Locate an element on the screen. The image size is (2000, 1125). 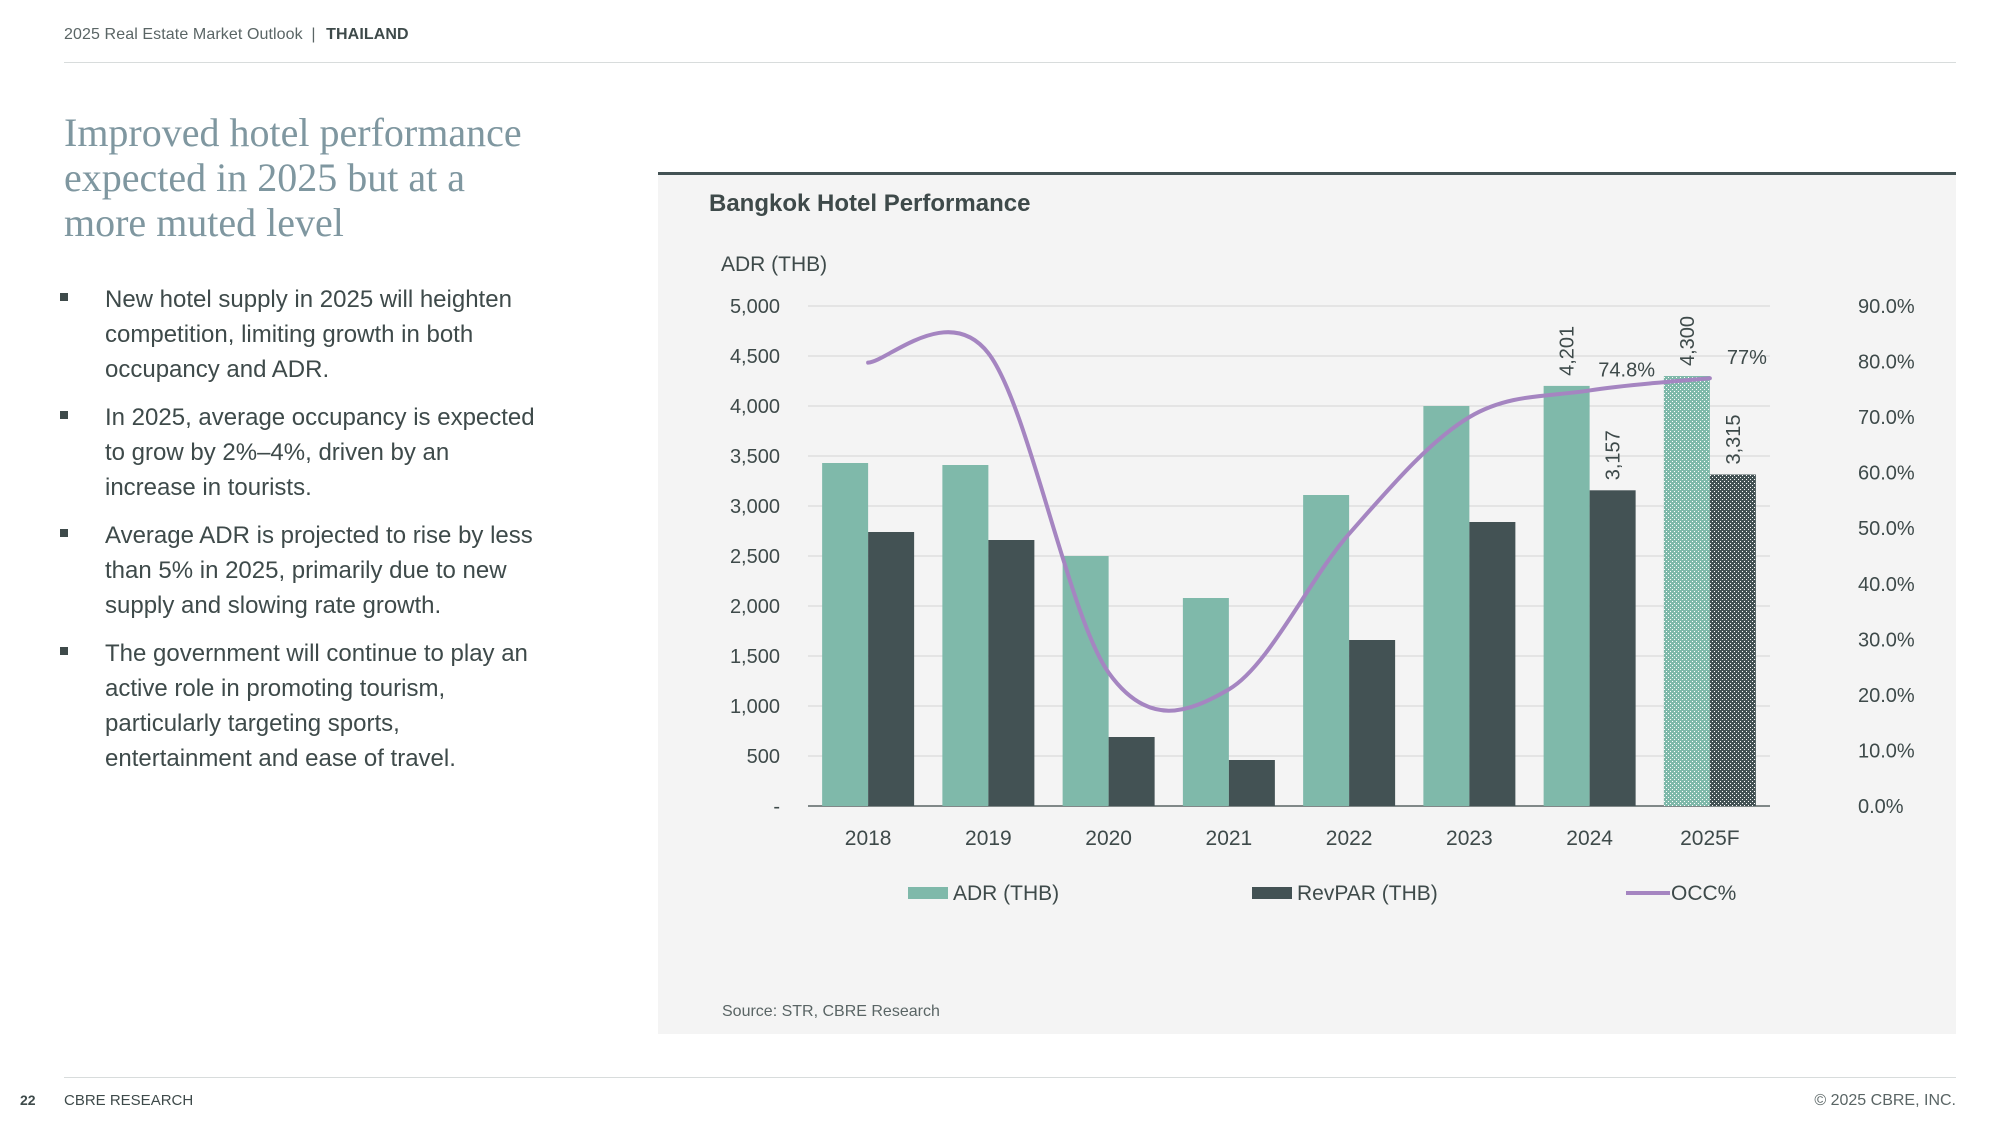
legend-adr-swatch is located at coordinates (928, 893).